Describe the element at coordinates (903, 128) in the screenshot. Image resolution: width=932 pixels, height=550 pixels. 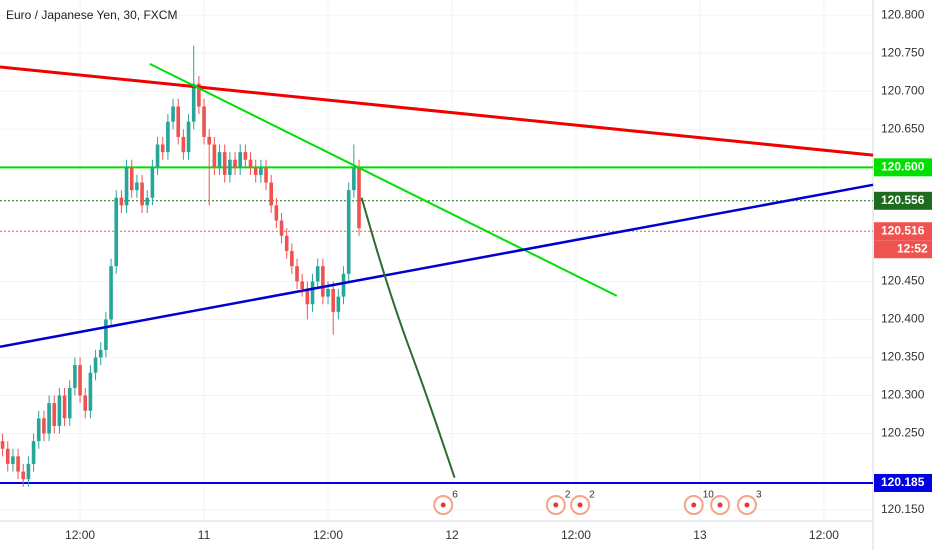
I see `y-tick-label: 120.650` at that location.